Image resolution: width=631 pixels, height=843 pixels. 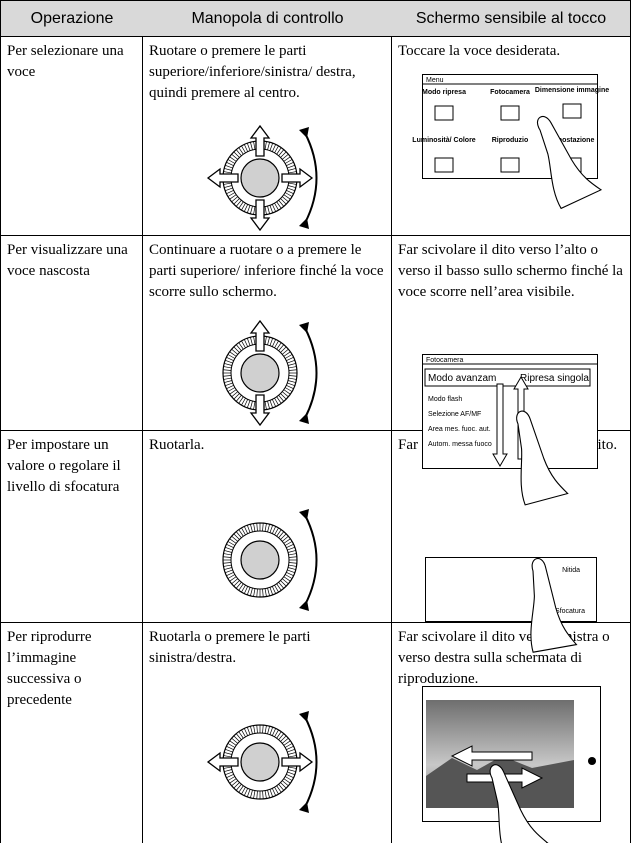 What do you see at coordinates (569, 162) in the screenshot?
I see `finger` at bounding box center [569, 162].